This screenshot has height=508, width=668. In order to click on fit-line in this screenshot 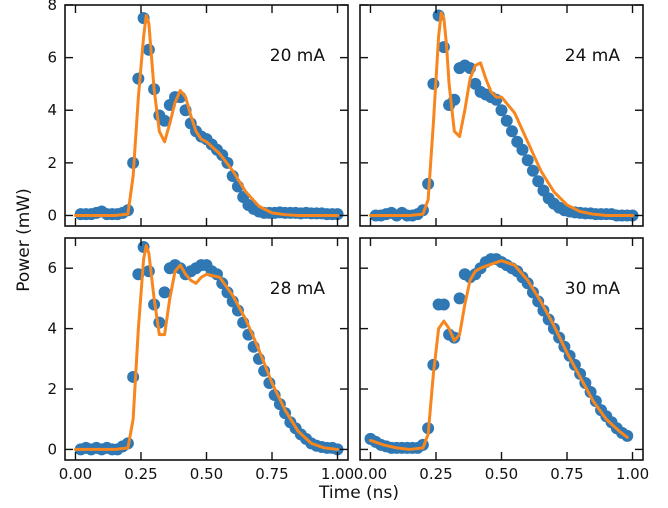, I will do `click(498, 355)`.